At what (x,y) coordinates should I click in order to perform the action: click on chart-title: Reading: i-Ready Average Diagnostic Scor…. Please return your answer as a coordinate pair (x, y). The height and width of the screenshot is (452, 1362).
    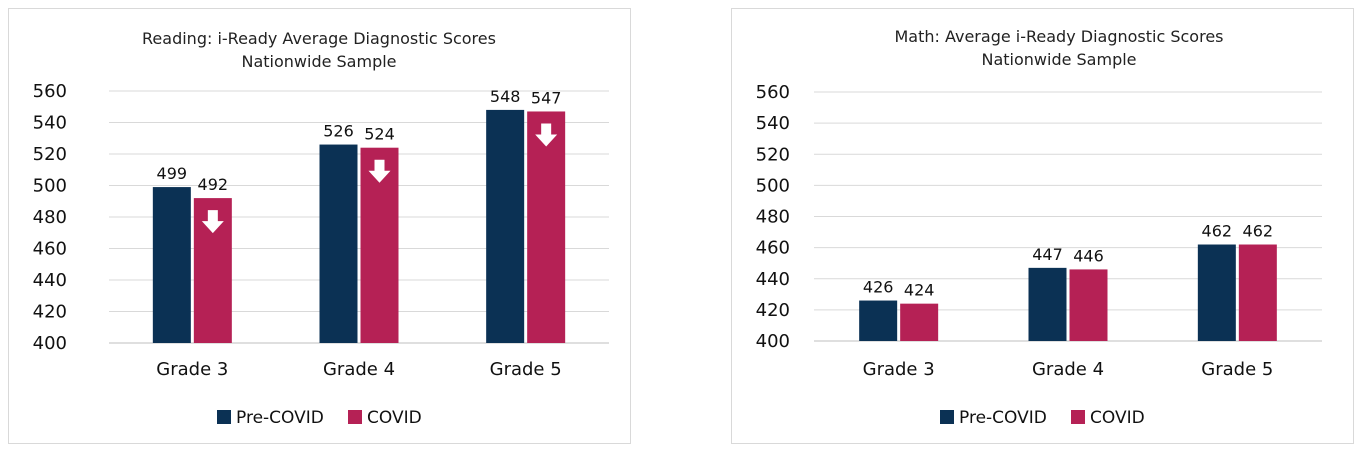
    Looking at the image, I should click on (319, 38).